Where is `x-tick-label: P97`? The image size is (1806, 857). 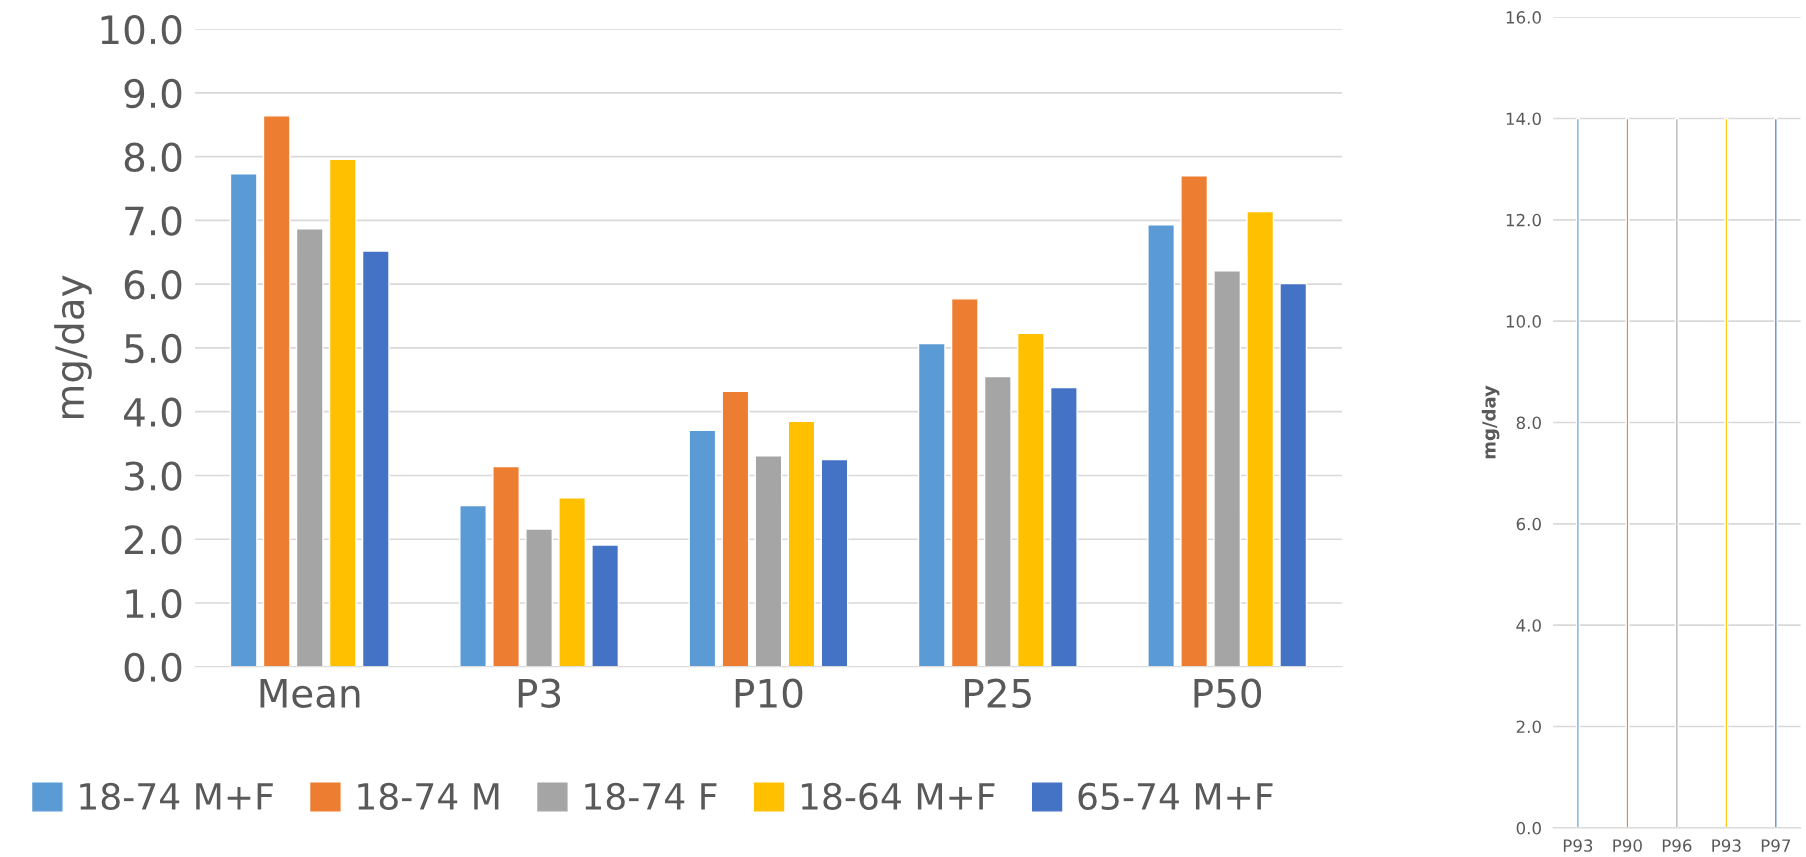
x-tick-label: P97 is located at coordinates (1776, 845).